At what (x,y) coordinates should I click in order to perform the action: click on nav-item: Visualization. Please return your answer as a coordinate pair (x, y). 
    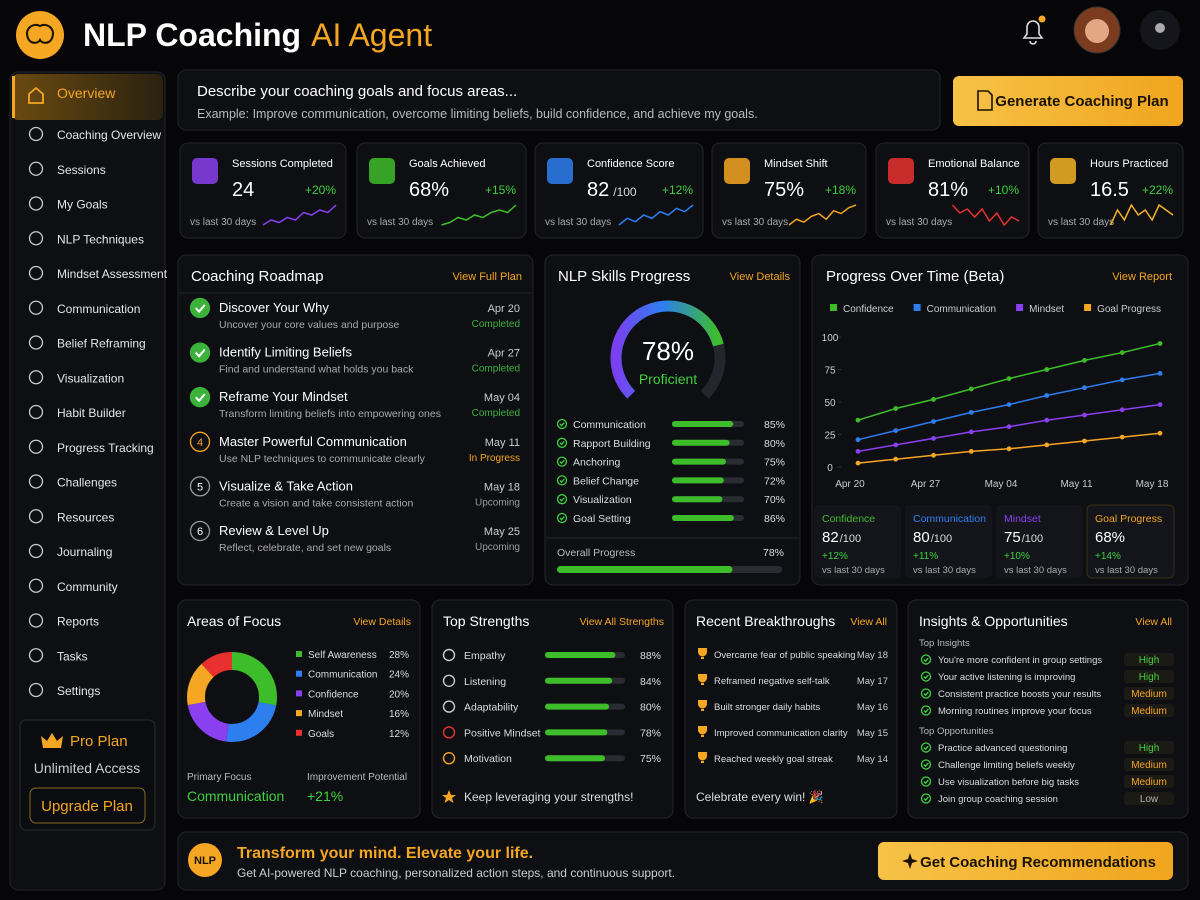
    Looking at the image, I should click on (90, 378).